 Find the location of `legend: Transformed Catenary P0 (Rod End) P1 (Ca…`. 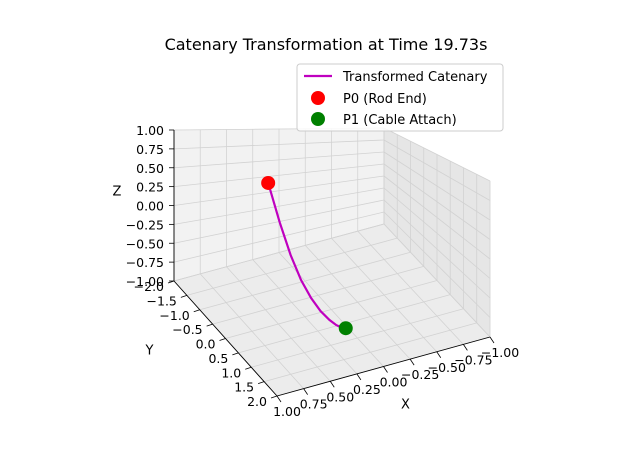

legend: Transformed Catenary P0 (Rod End) P1 (Ca… is located at coordinates (400, 97).